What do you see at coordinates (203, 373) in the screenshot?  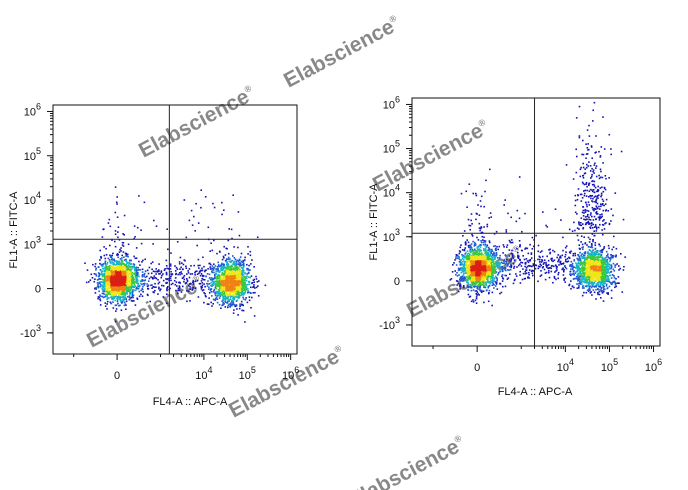 I see `x-tick-label: 104` at bounding box center [203, 373].